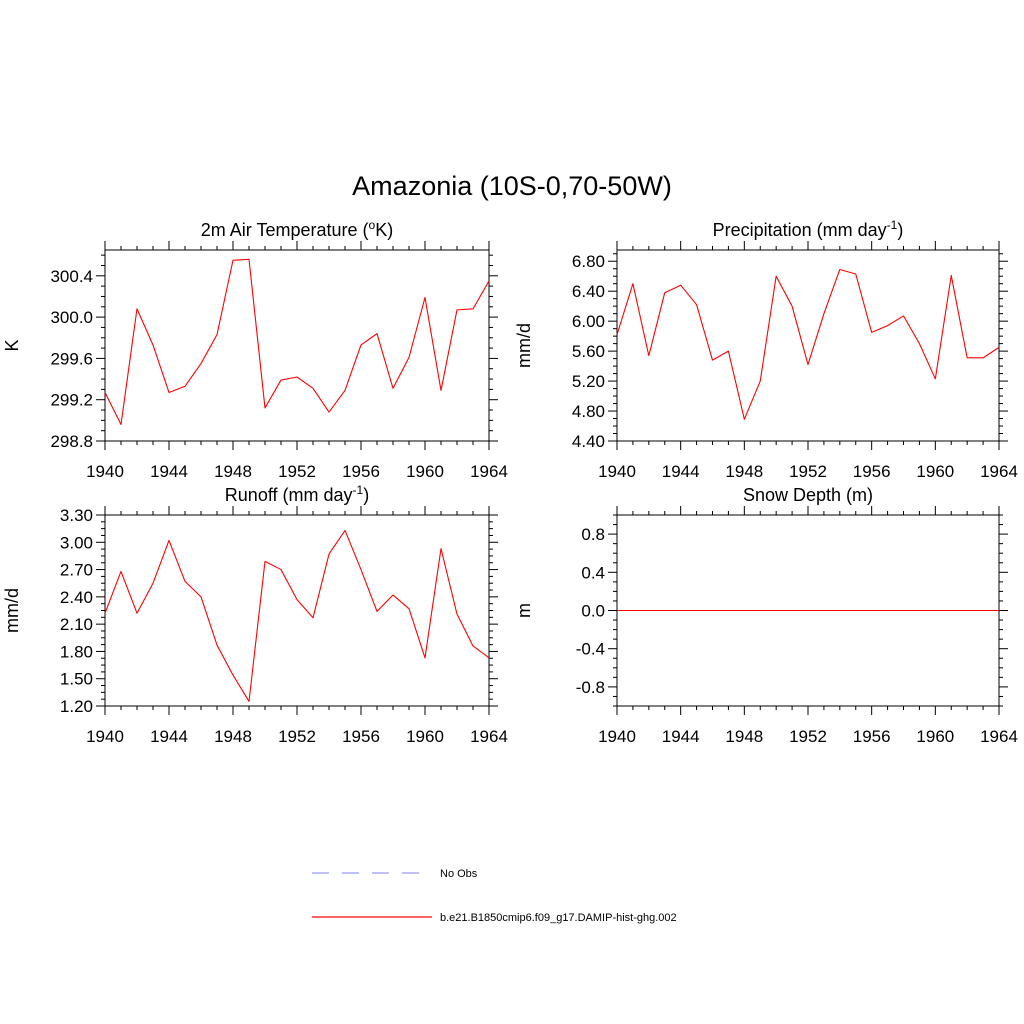 The height and width of the screenshot is (1024, 1024). I want to click on precipitation-title-suffix: ), so click(900, 230).